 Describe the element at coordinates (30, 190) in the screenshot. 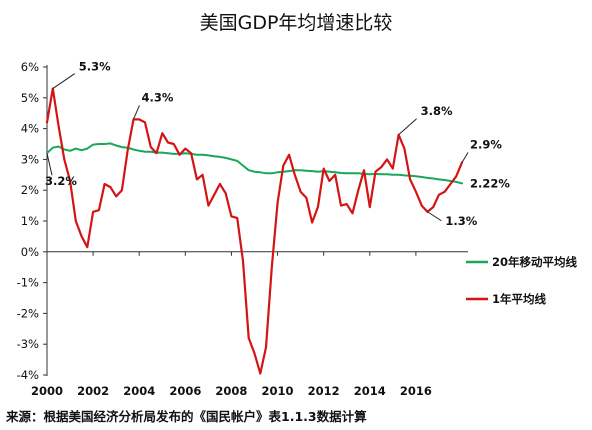

I see `y-tick-label: 2%` at that location.